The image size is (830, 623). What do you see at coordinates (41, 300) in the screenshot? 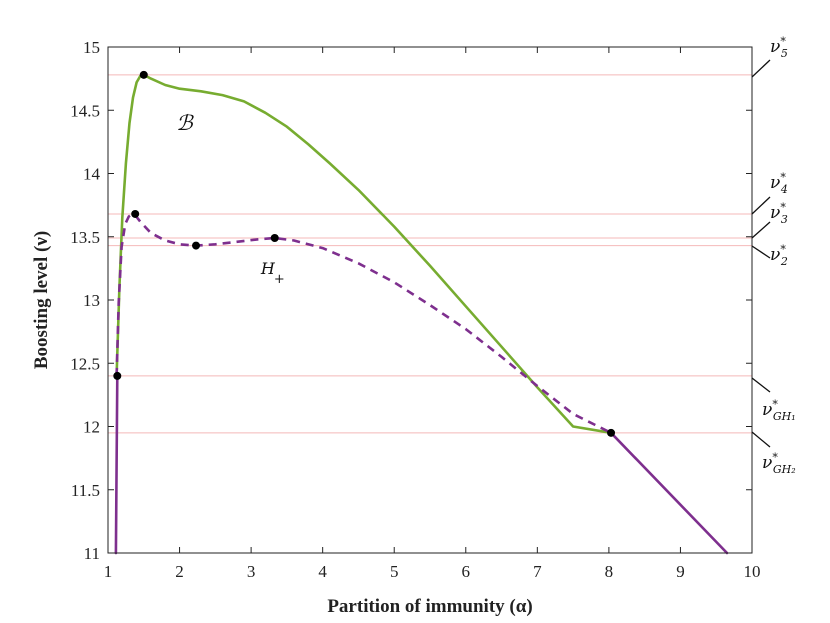
I see `y-axis-title: Boosting level (ν)` at bounding box center [41, 300].